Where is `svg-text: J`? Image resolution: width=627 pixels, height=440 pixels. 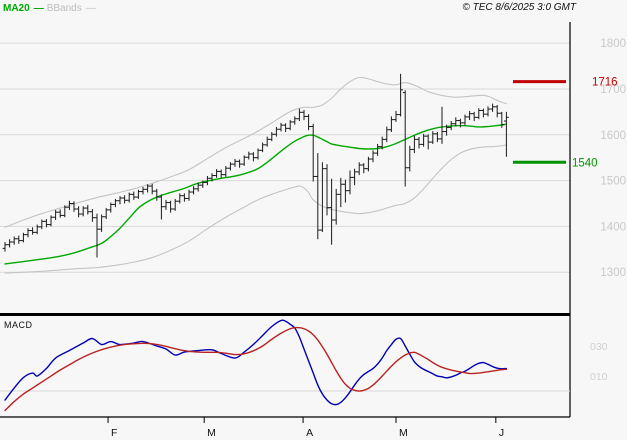
svg-text: J is located at coordinates (501, 433).